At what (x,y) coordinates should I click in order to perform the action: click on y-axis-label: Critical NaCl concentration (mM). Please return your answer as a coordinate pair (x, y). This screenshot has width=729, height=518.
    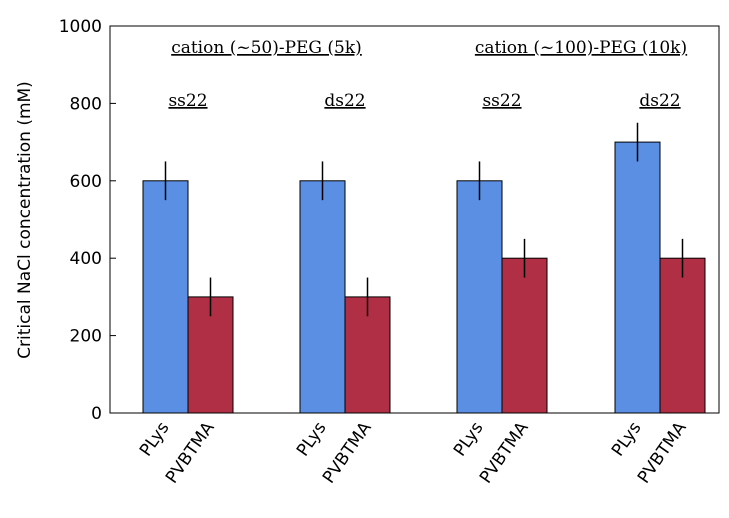
    Looking at the image, I should click on (25, 220).